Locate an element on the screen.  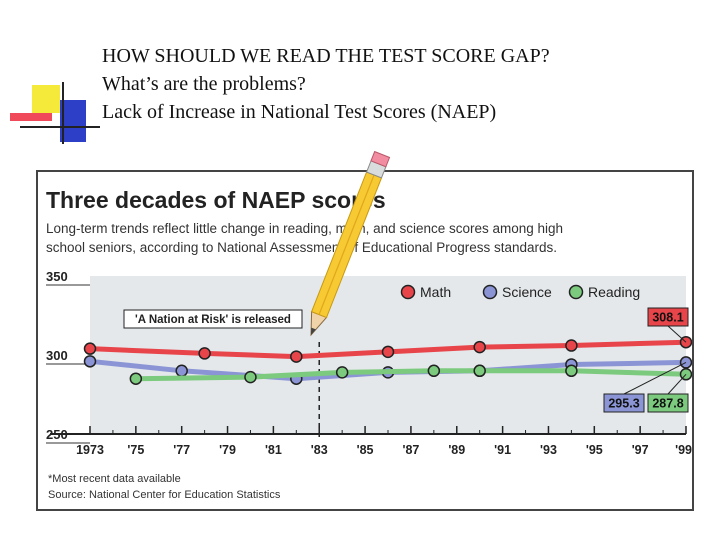
y-tick-label: 350 is located at coordinates (57, 276).